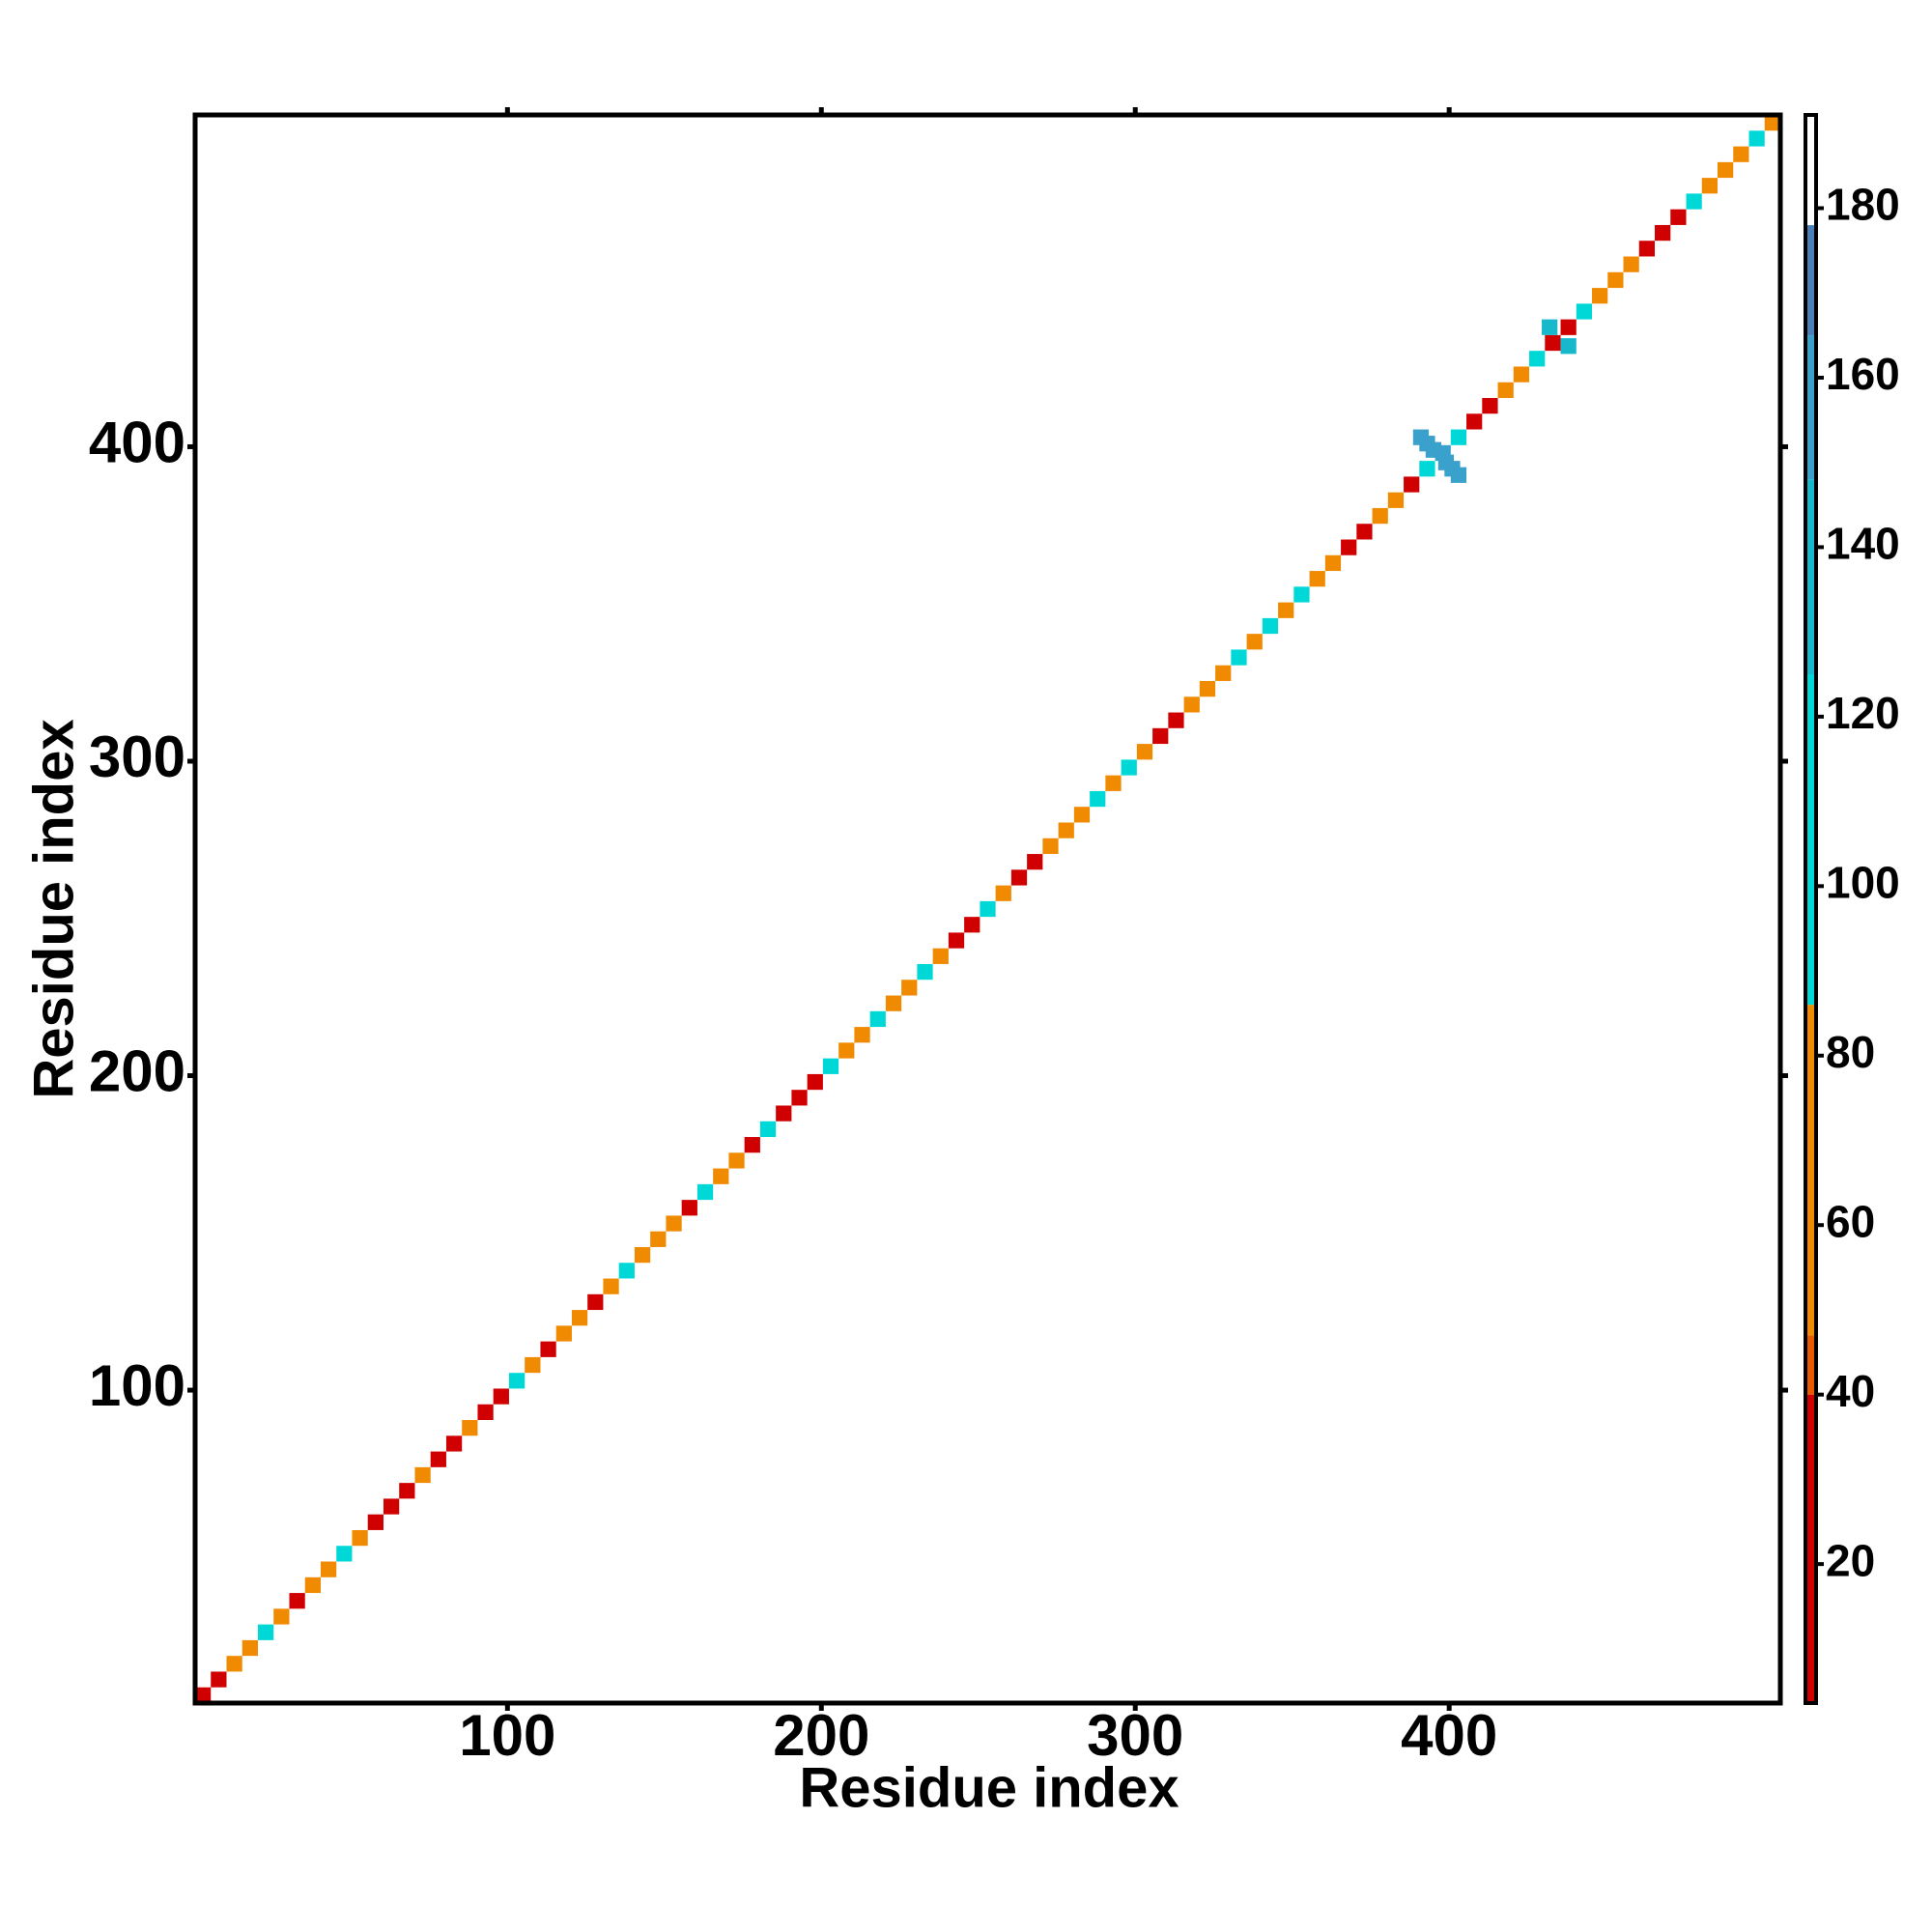 Image resolution: width=1932 pixels, height=1932 pixels. I want to click on colorbar-tick-label: 40, so click(1850, 1391).